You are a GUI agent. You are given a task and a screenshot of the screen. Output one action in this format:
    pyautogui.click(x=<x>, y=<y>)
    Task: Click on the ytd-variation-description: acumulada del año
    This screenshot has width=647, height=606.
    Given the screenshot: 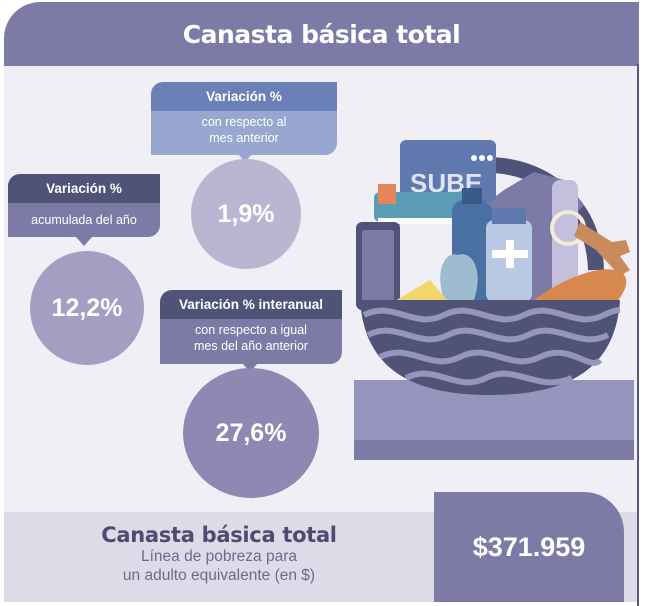 What is the action you would take?
    pyautogui.click(x=84, y=220)
    